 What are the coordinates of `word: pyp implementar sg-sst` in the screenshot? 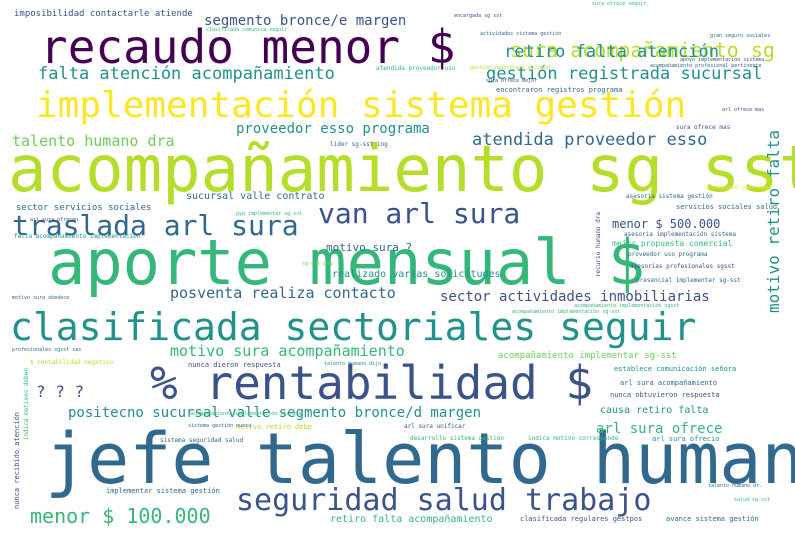 It's located at (269, 214).